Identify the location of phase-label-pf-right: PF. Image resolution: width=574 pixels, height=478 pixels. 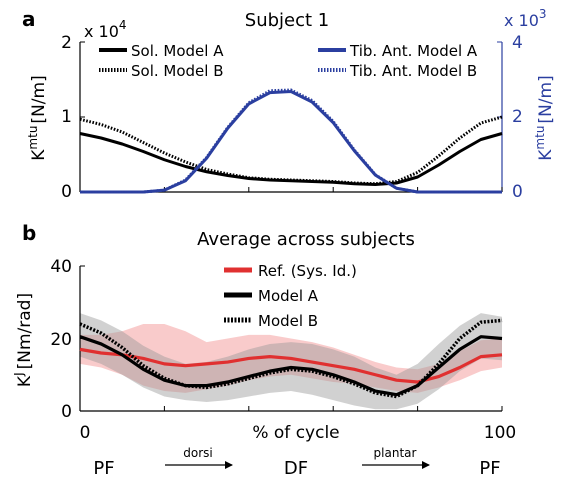
(489, 468).